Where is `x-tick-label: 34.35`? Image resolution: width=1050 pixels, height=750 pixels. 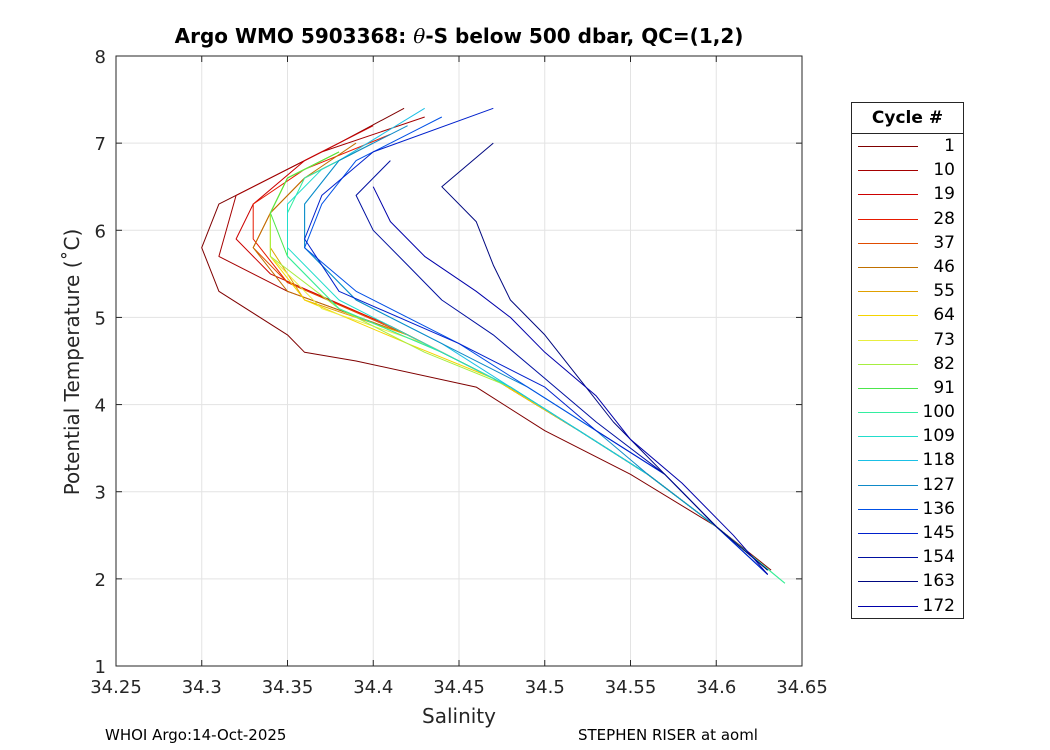
x-tick-label: 34.35 is located at coordinates (288, 687).